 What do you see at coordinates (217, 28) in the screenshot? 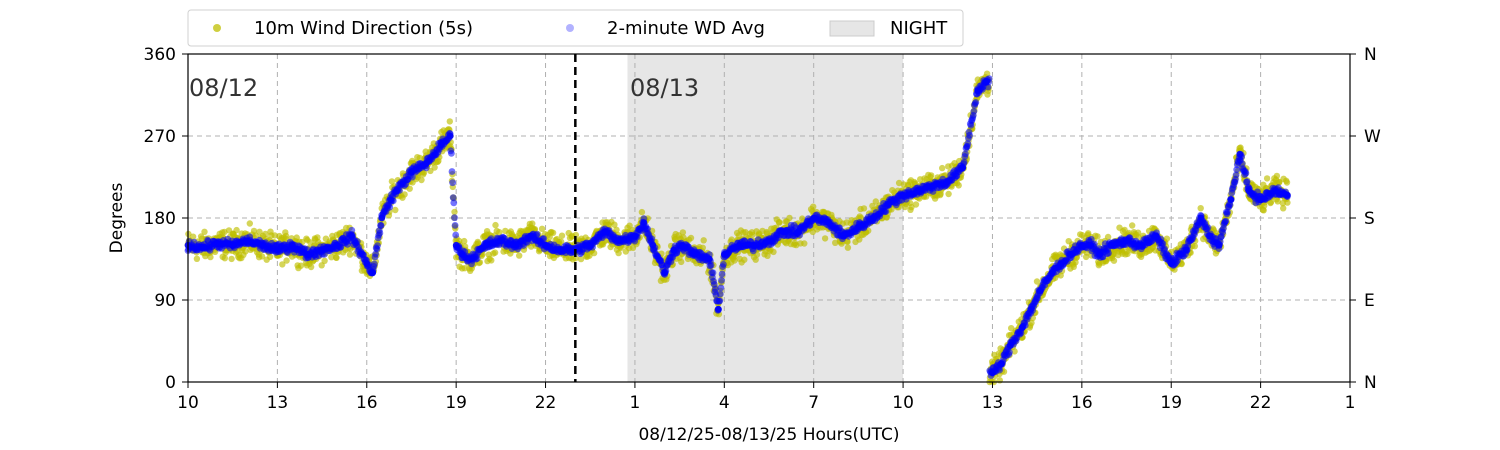
I see `legend-marker-wind-direction` at bounding box center [217, 28].